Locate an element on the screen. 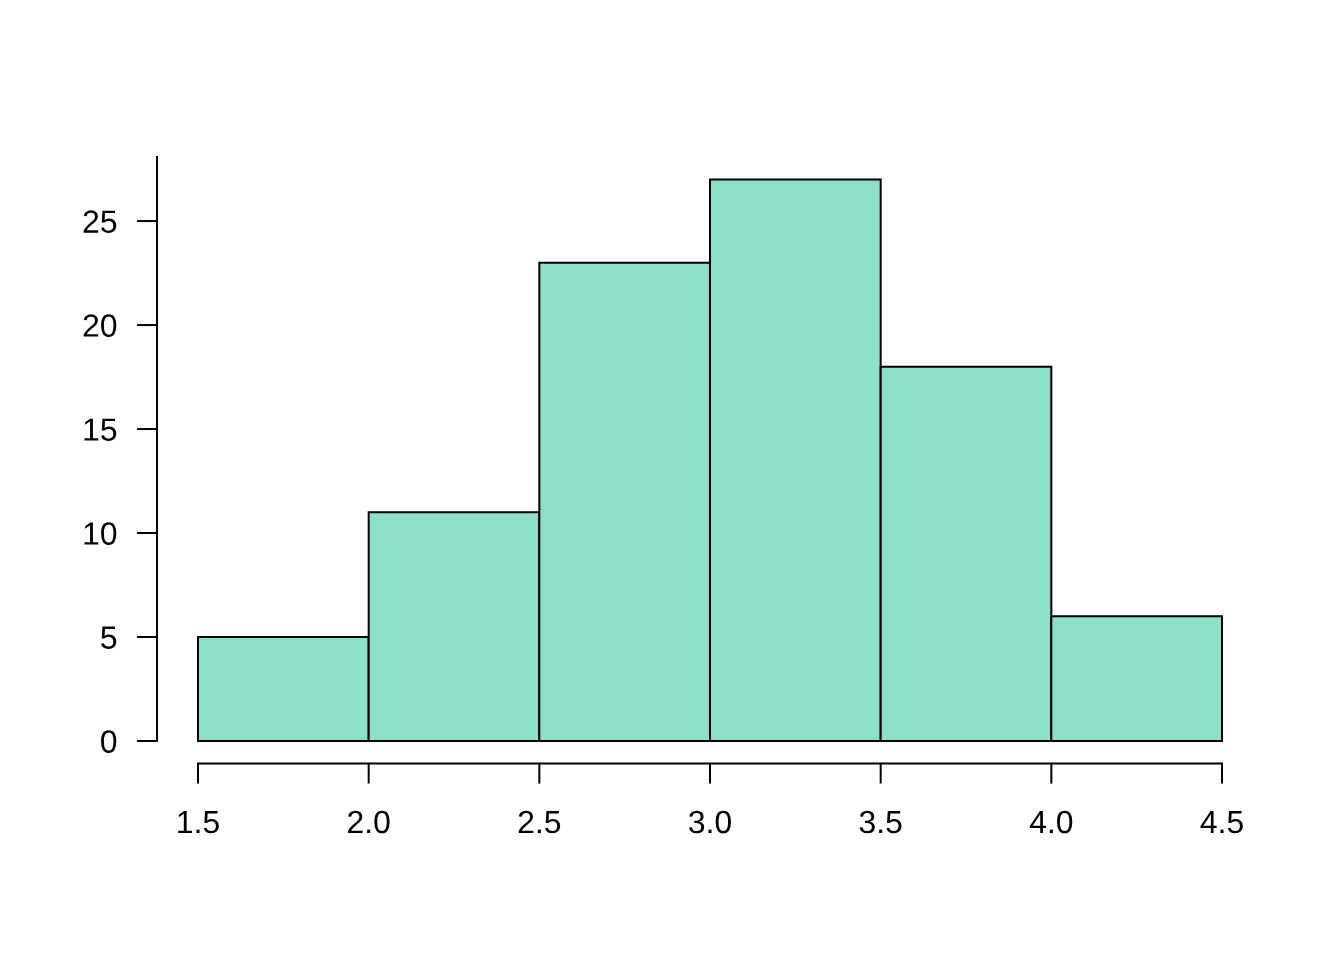 The height and width of the screenshot is (960, 1344). x-tick-label: 3.0 is located at coordinates (710, 822).